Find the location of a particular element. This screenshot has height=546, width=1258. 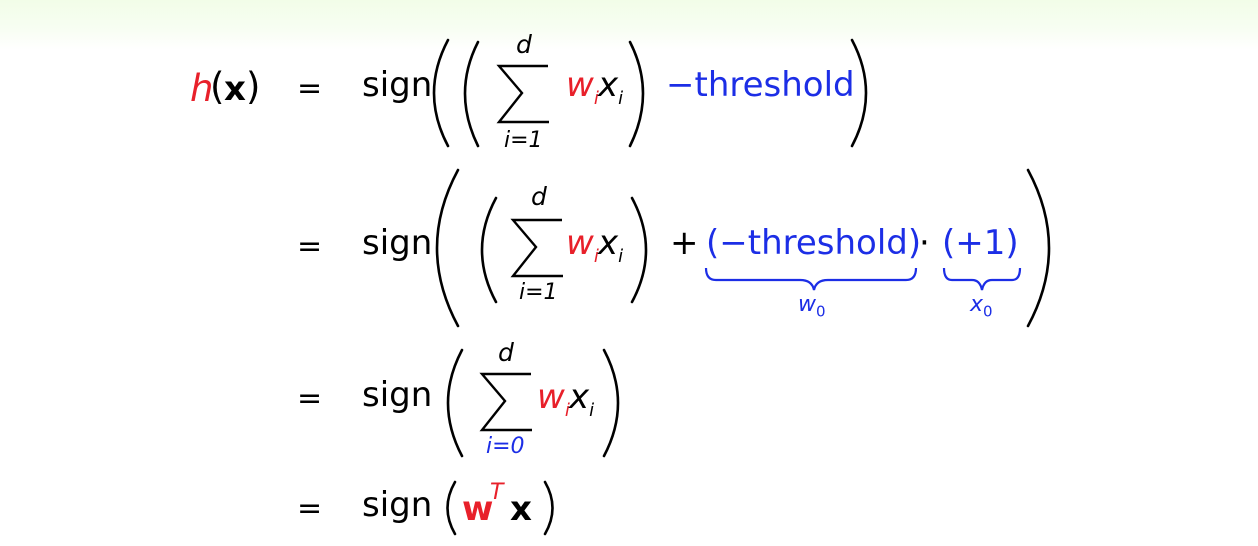

threshold-term: −threshold is located at coordinates (760, 85).